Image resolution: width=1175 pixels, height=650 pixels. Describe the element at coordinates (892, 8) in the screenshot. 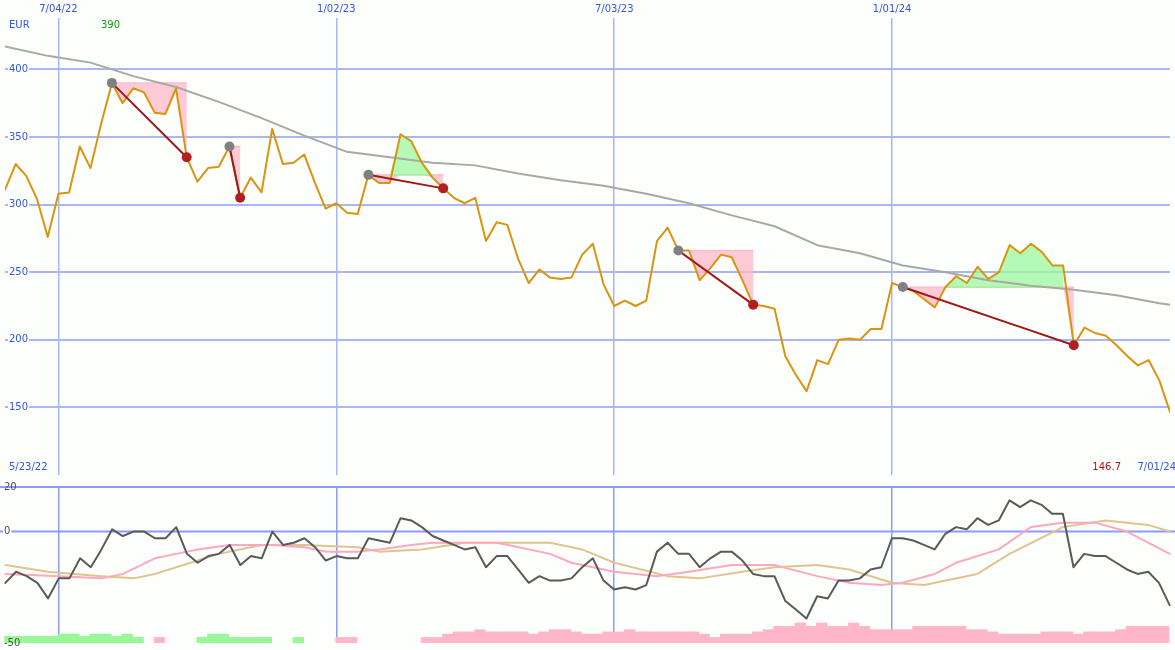

I see `x-tick-label: 1/01/24` at that location.